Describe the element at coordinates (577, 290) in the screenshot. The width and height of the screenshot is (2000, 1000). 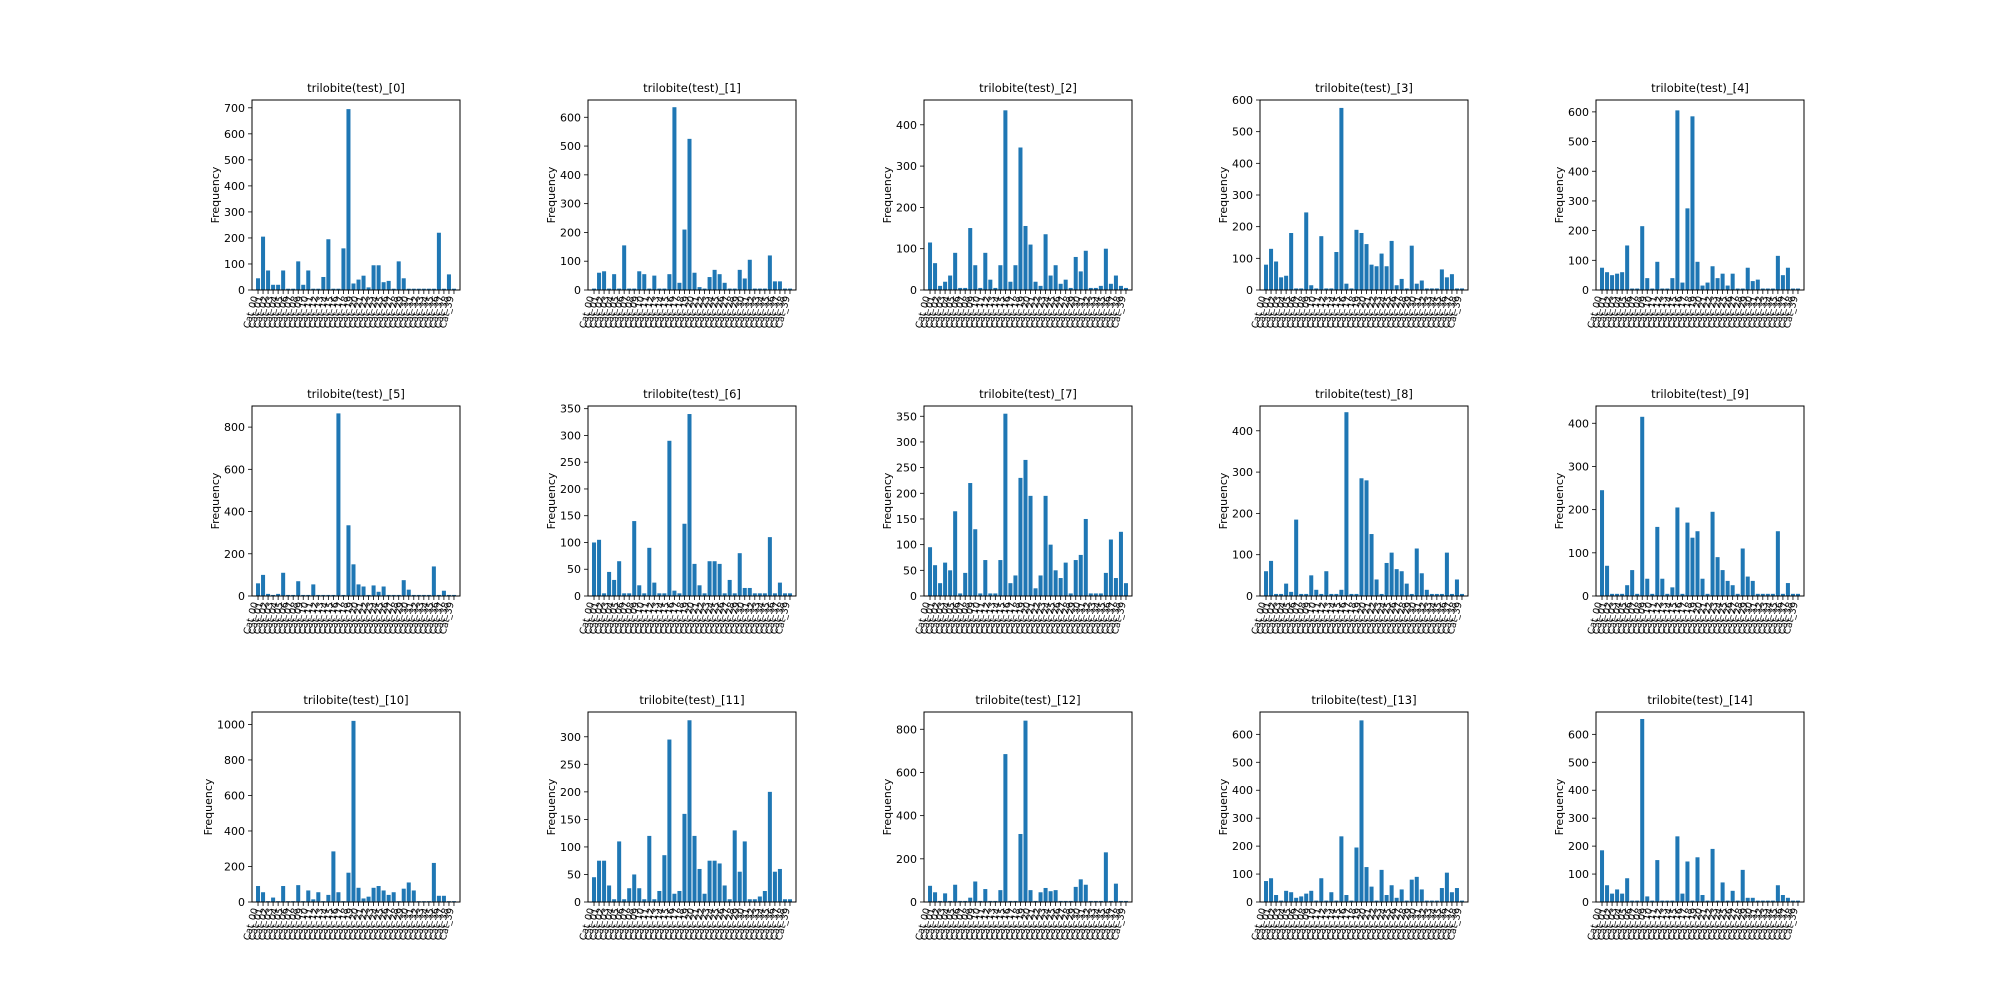
I see `ytick-label-1-0: 0` at that location.